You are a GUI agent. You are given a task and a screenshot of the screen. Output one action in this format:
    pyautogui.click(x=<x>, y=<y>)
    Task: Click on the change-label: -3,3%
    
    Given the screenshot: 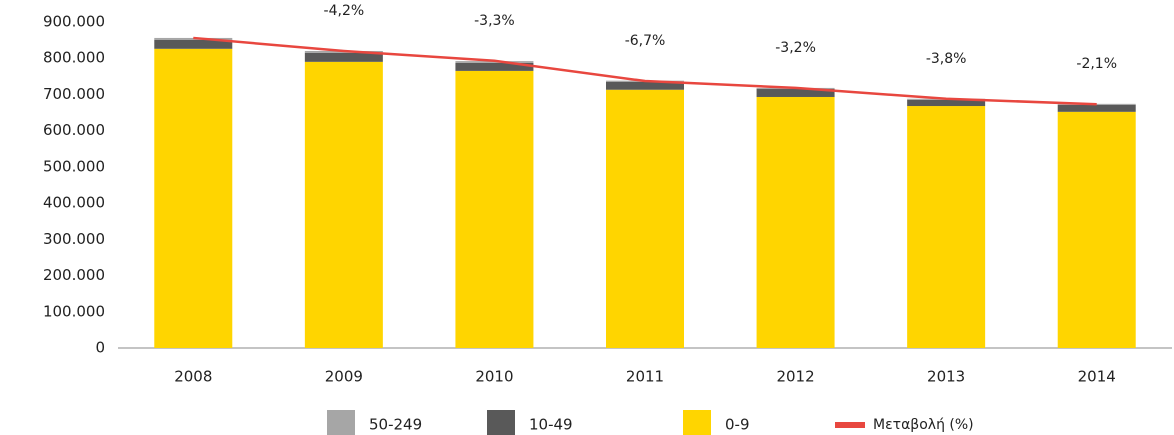 What is the action you would take?
    pyautogui.click(x=494, y=21)
    